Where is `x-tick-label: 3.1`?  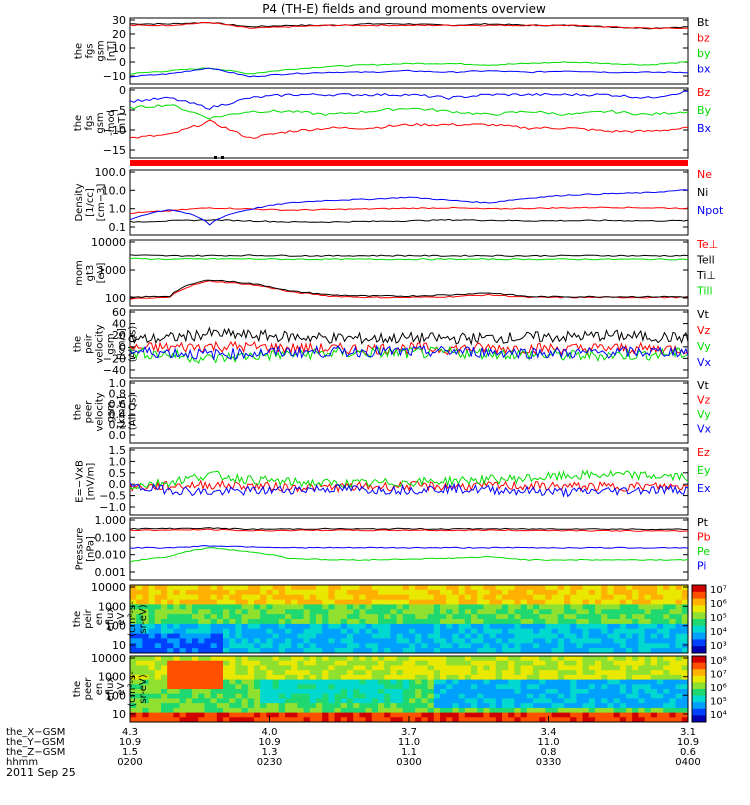
x-tick-label: 3.1 is located at coordinates (688, 732).